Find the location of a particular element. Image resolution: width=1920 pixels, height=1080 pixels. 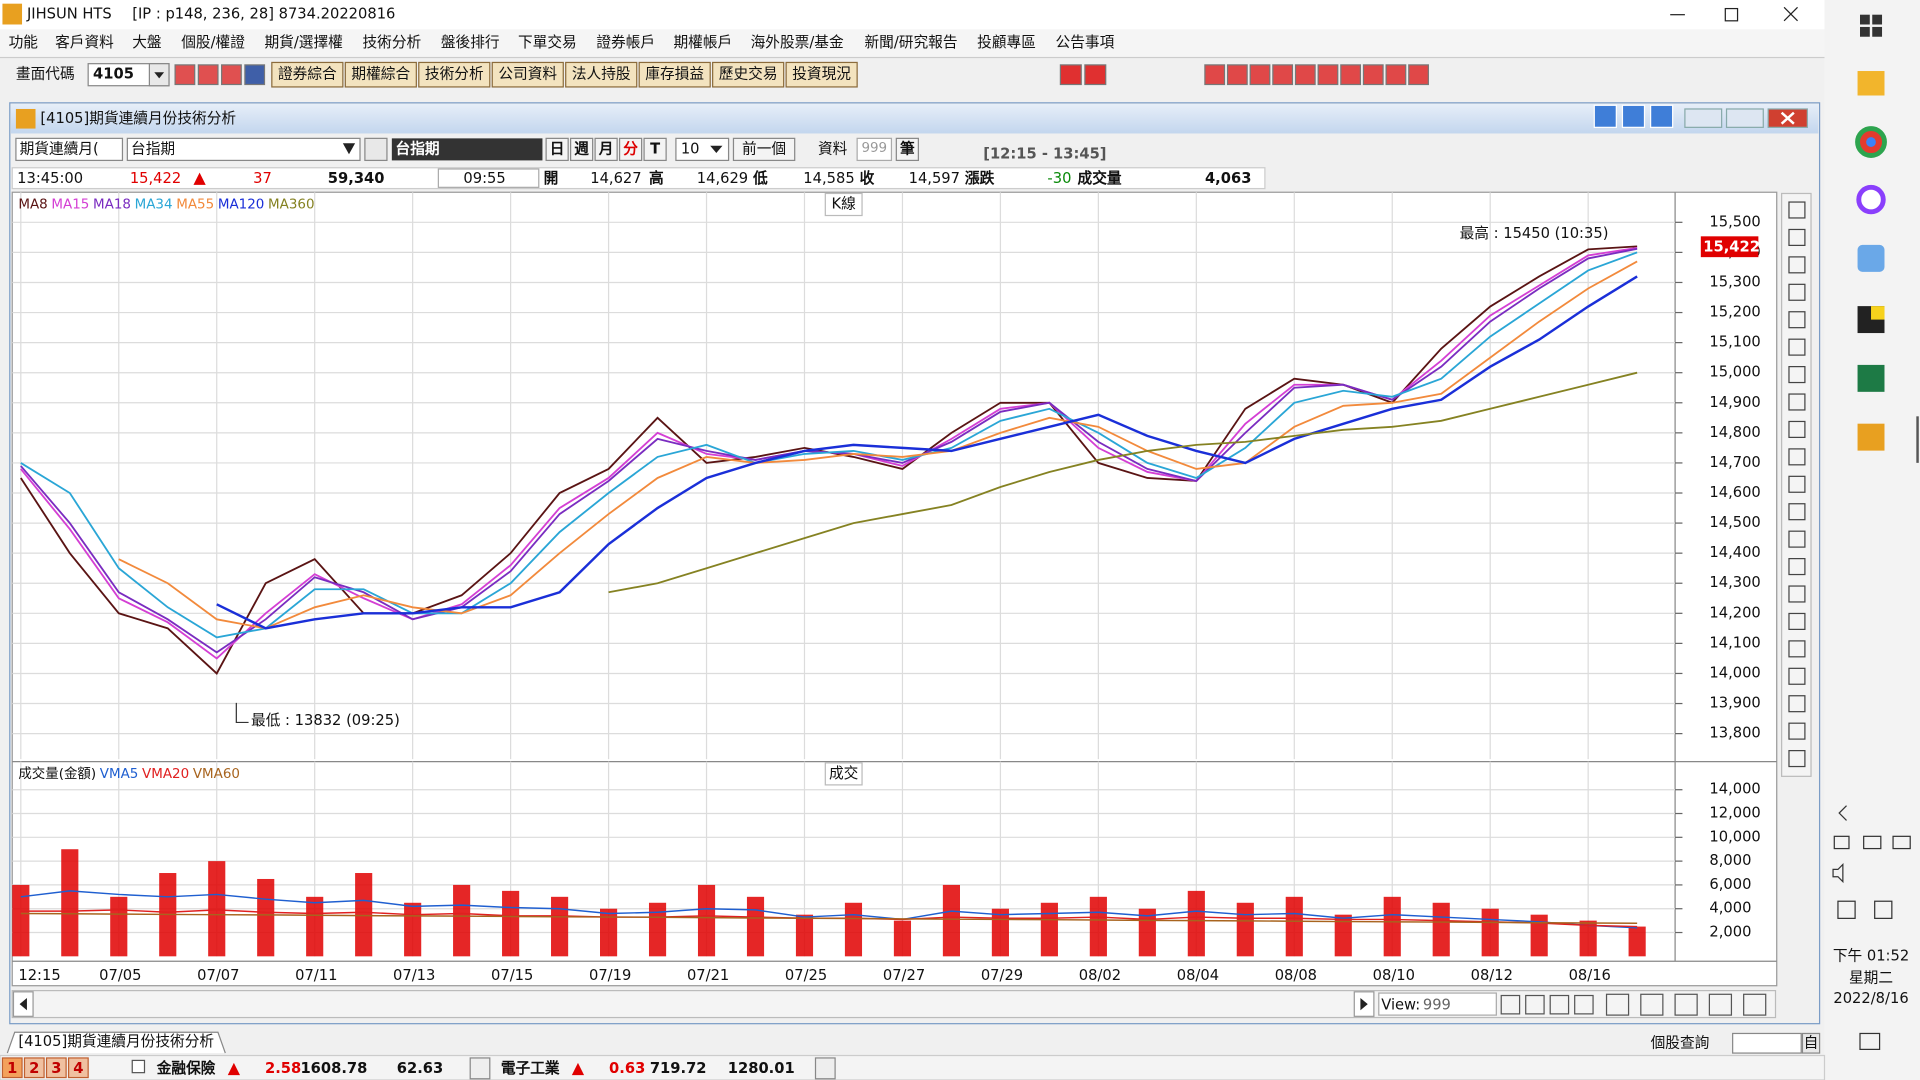

toolbar-button-label: 證券綜合 is located at coordinates (307, 74).